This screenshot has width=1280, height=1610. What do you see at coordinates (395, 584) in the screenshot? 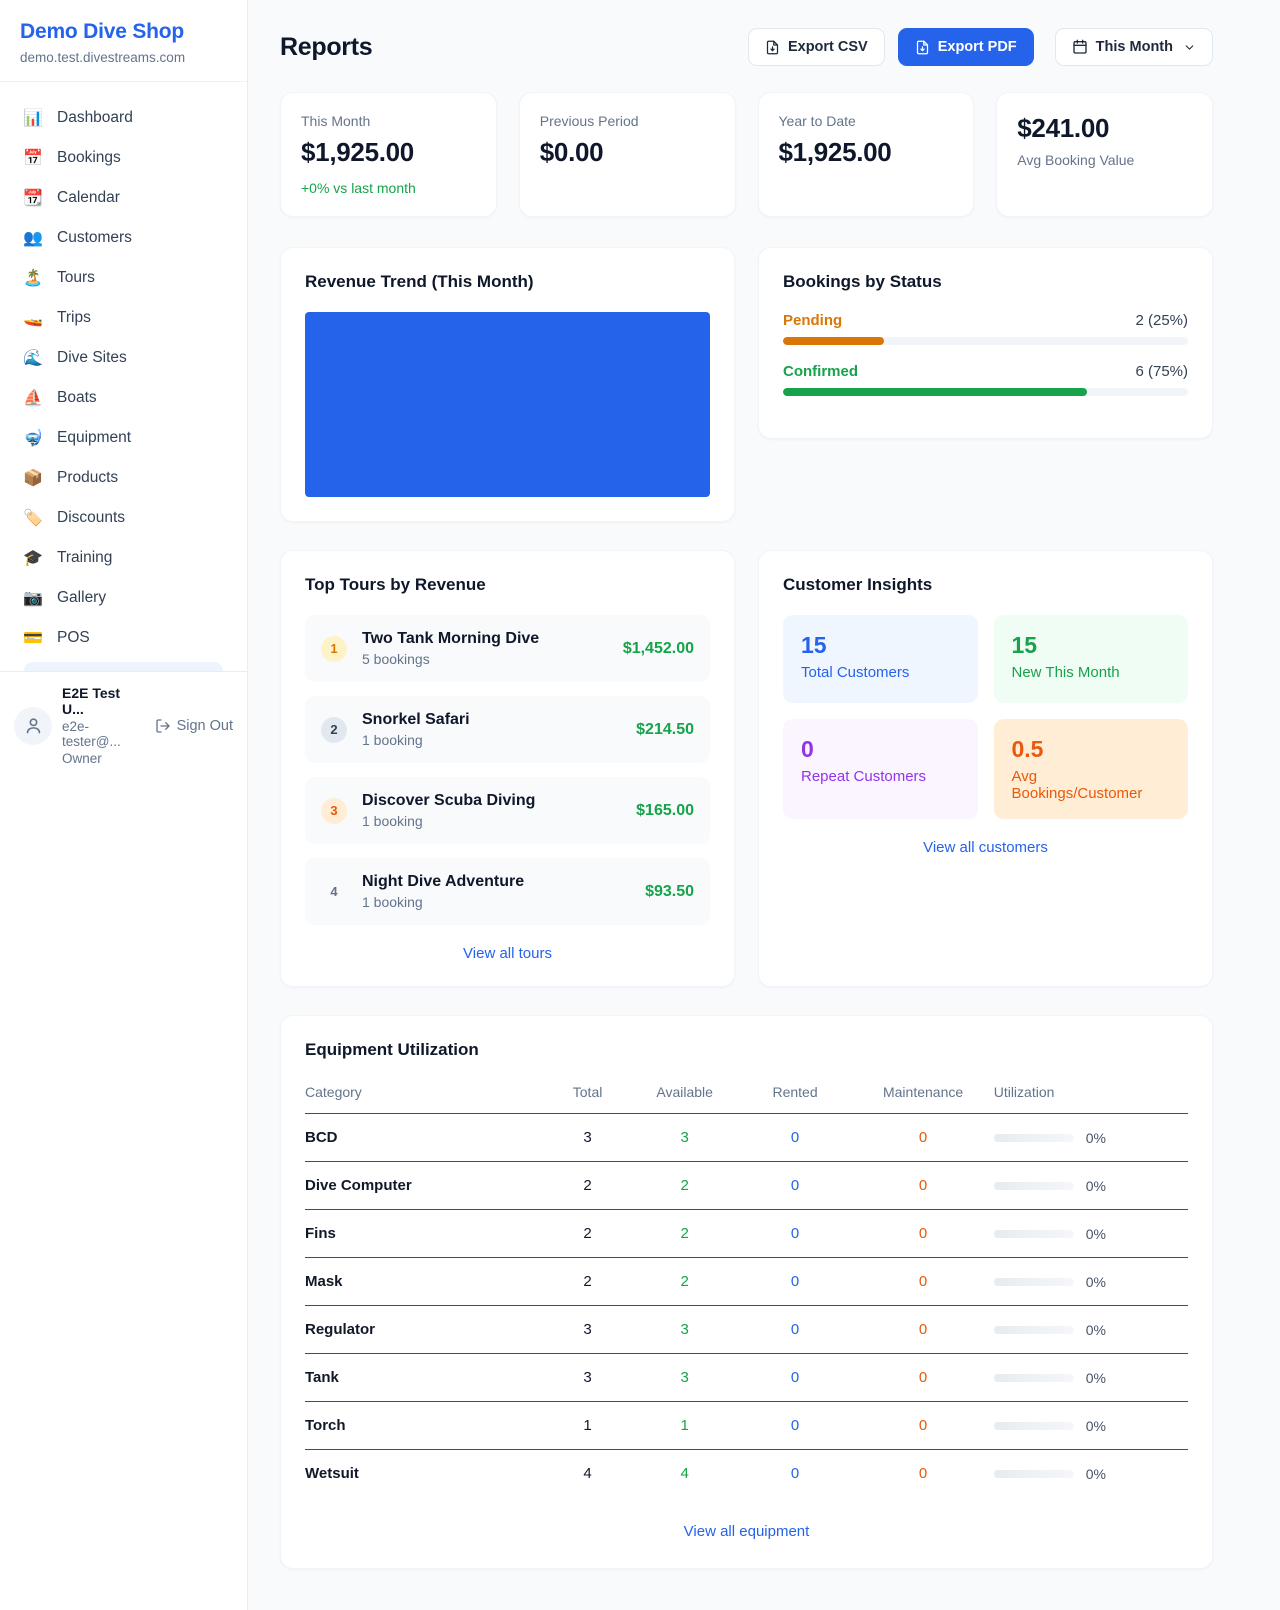
I see `panel-title: Top Tours by Revenue` at bounding box center [395, 584].